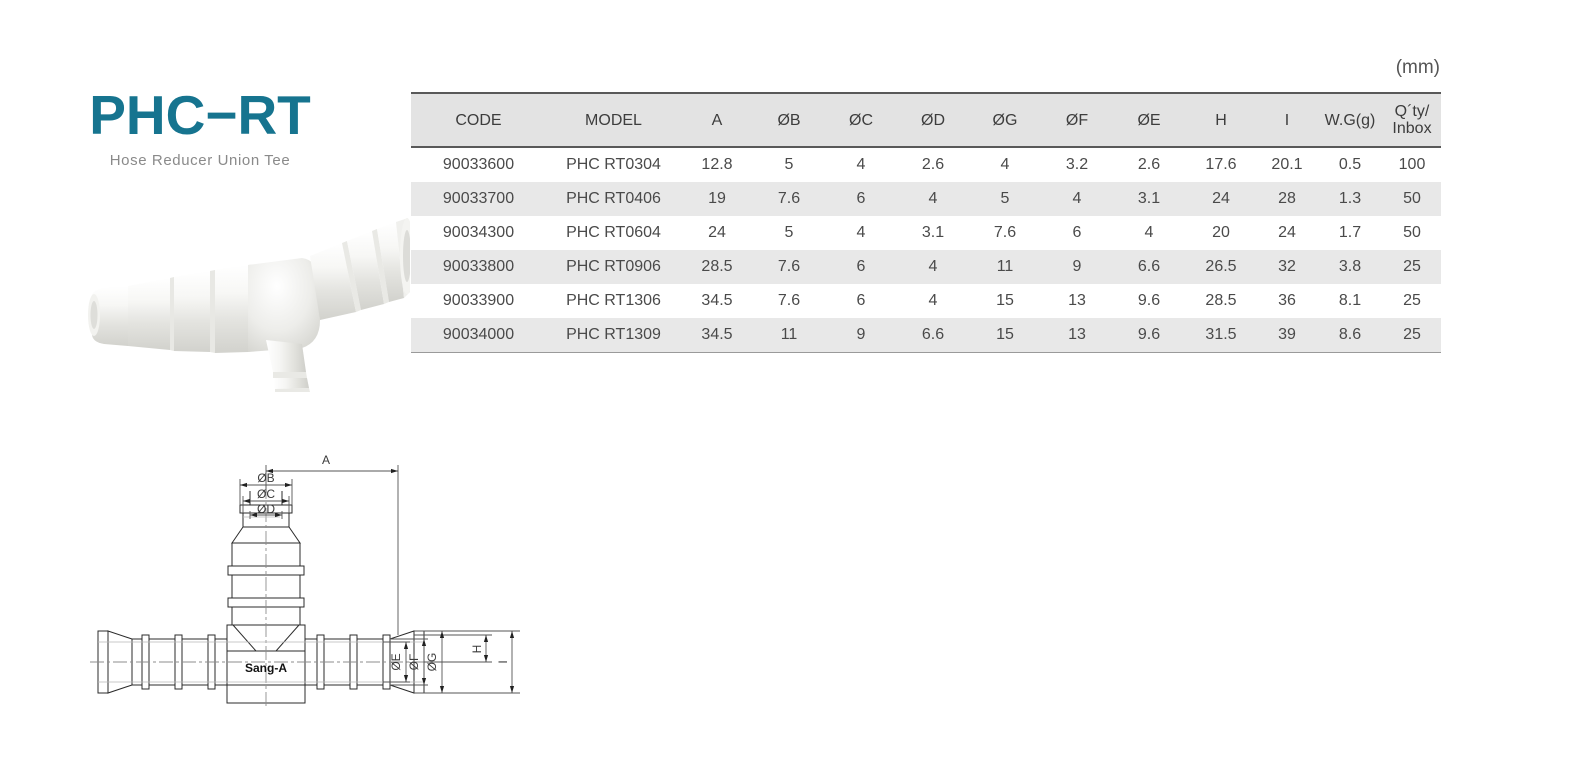  I want to click on dimension-label-b: ØB, so click(265, 478).